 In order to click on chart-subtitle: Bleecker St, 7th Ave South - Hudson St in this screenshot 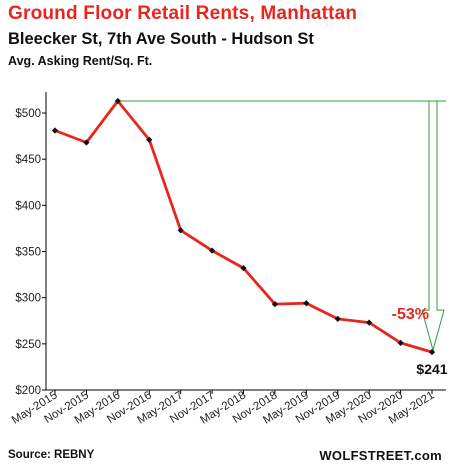, I will do `click(161, 39)`.